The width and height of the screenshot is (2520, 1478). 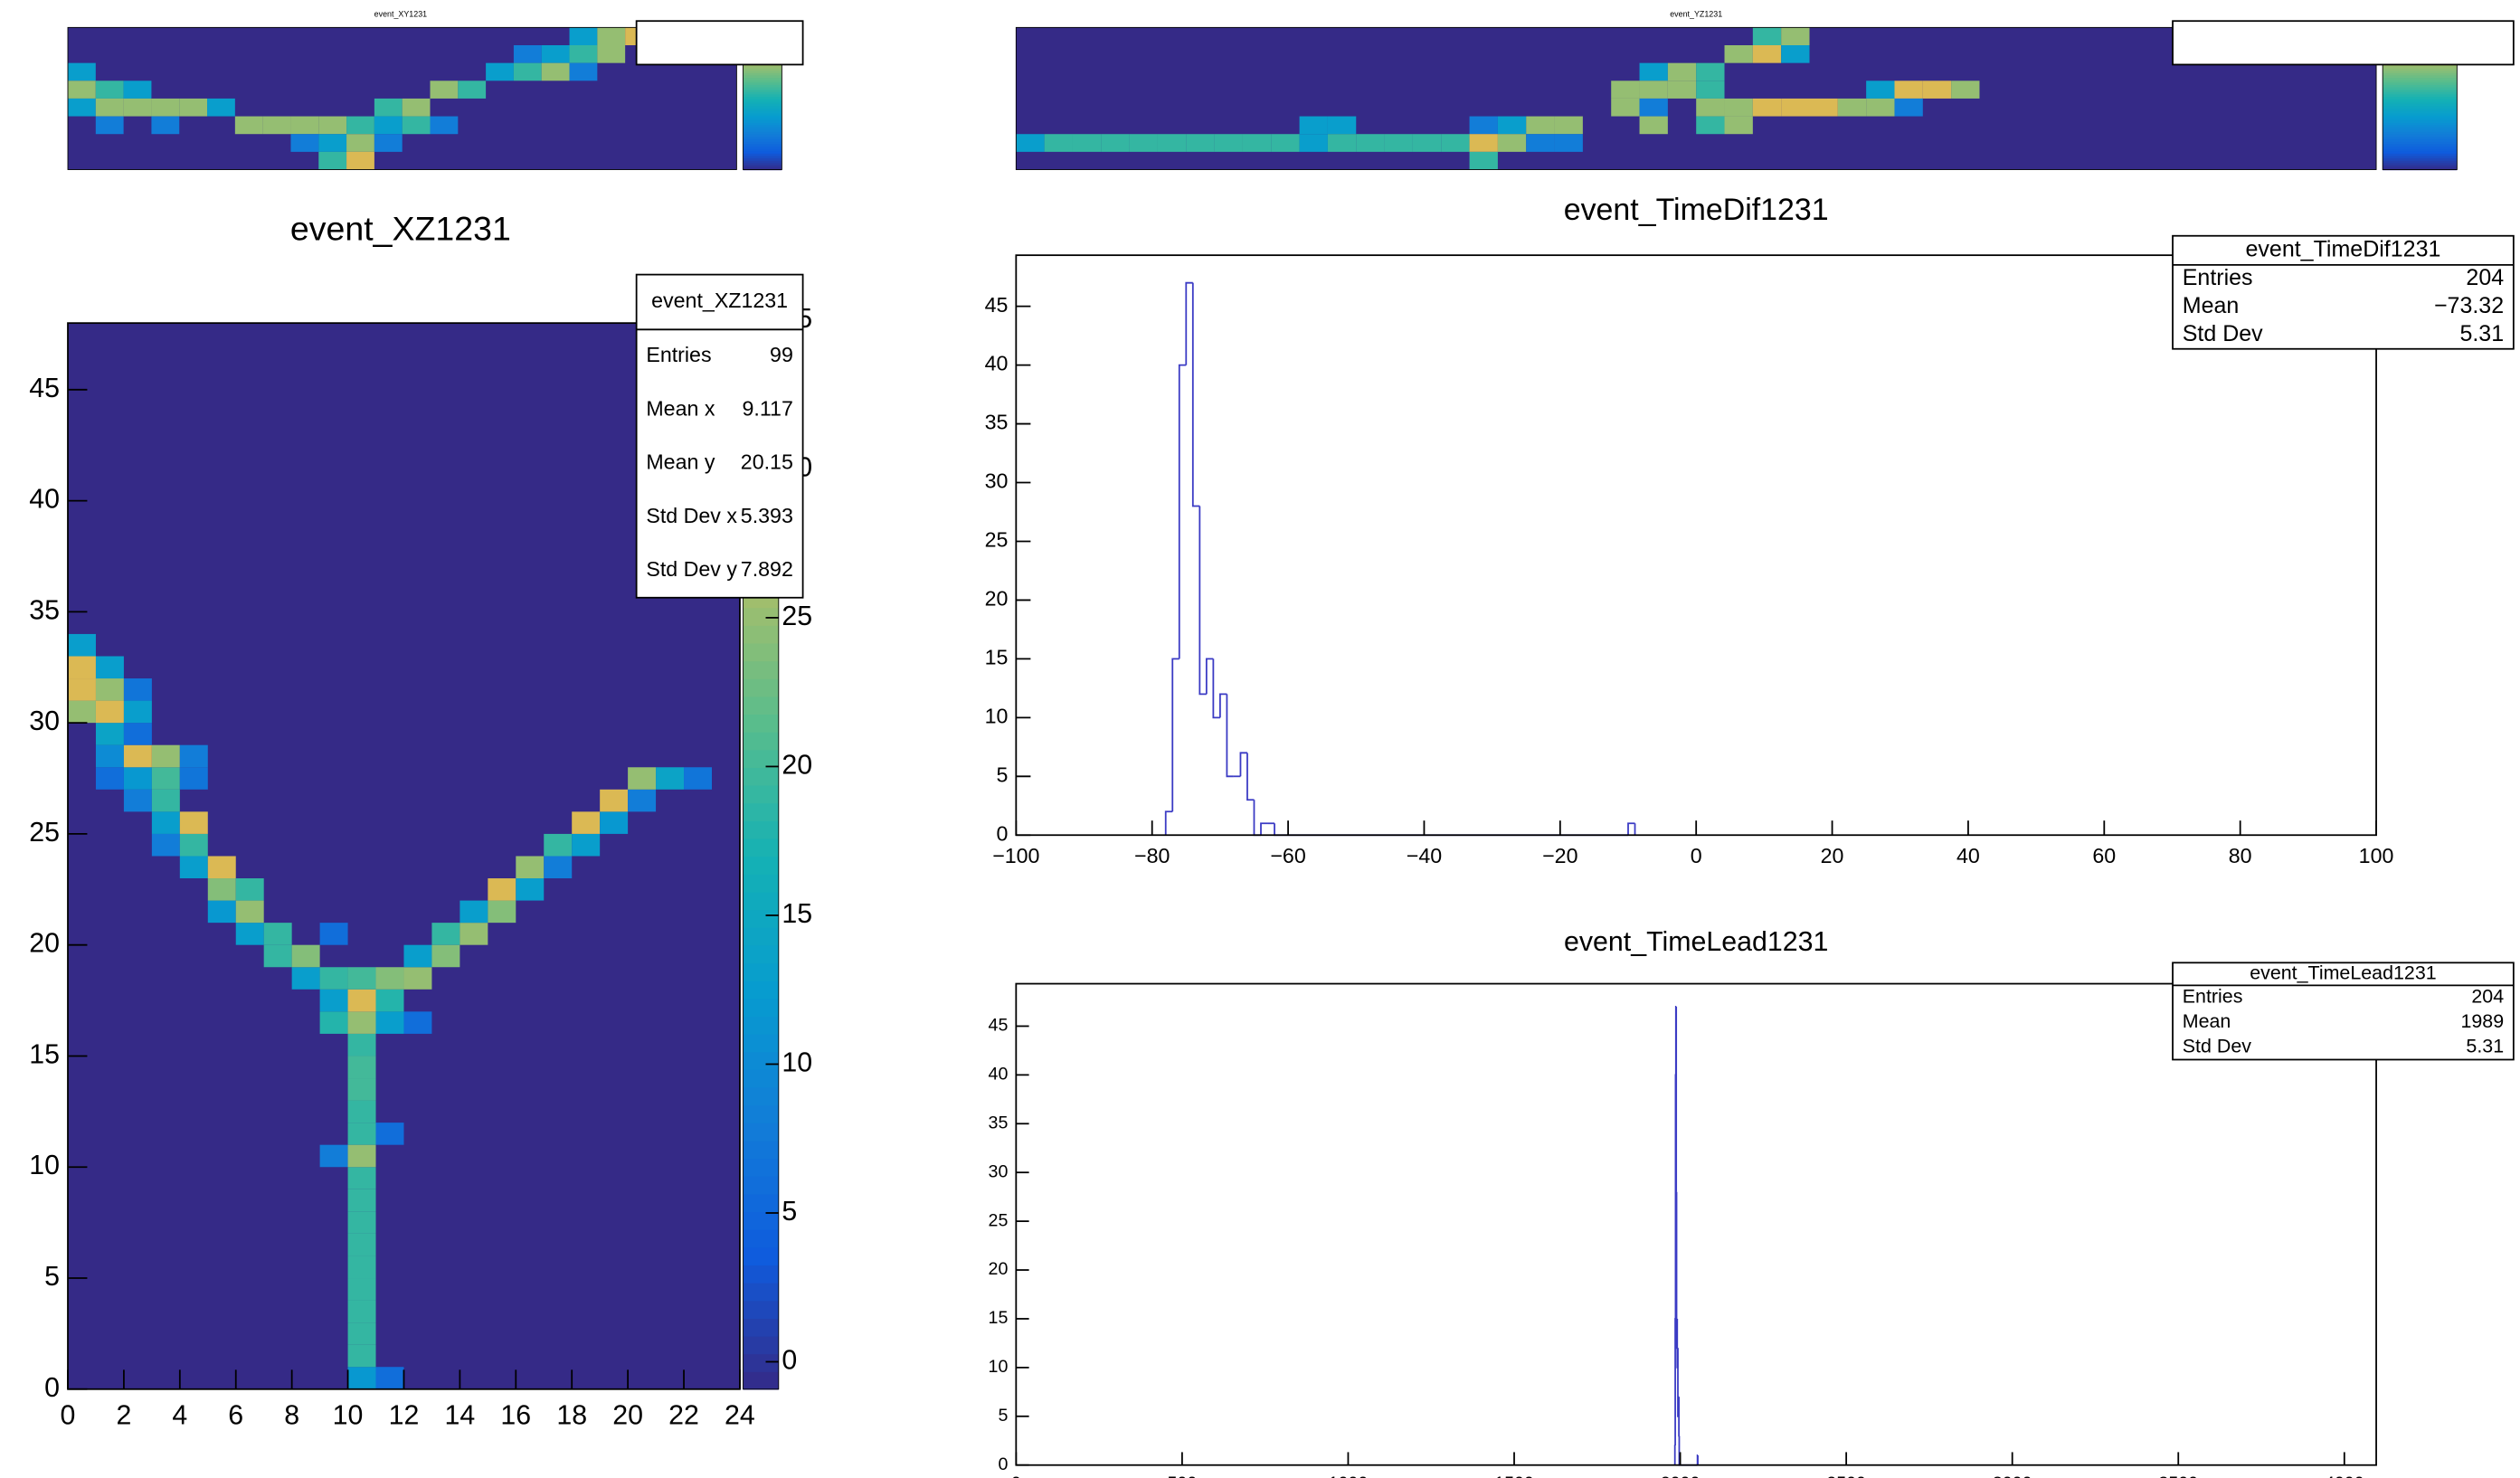 What do you see at coordinates (52, 1388) in the screenshot?
I see `y-tick-label: 0` at bounding box center [52, 1388].